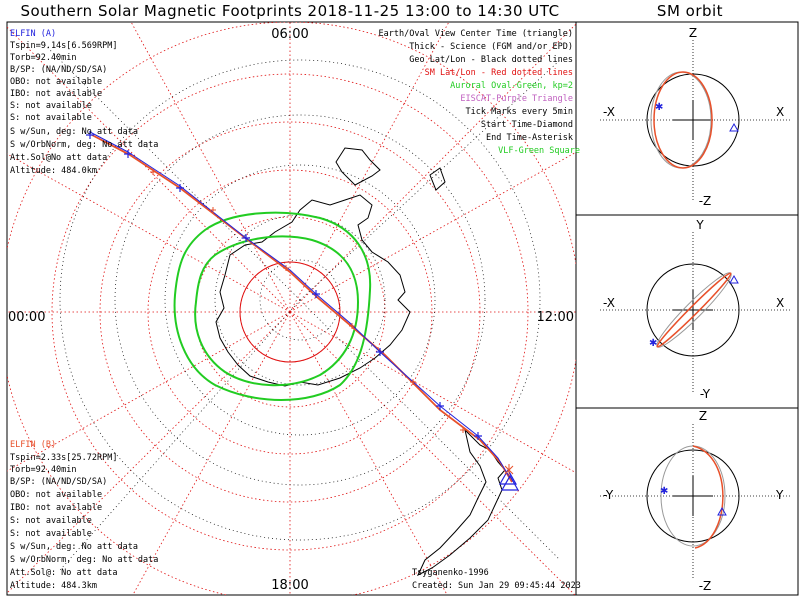  What do you see at coordinates (43, 470) in the screenshot?
I see `probe-b-line: Torb=92.40min` at bounding box center [43, 470].